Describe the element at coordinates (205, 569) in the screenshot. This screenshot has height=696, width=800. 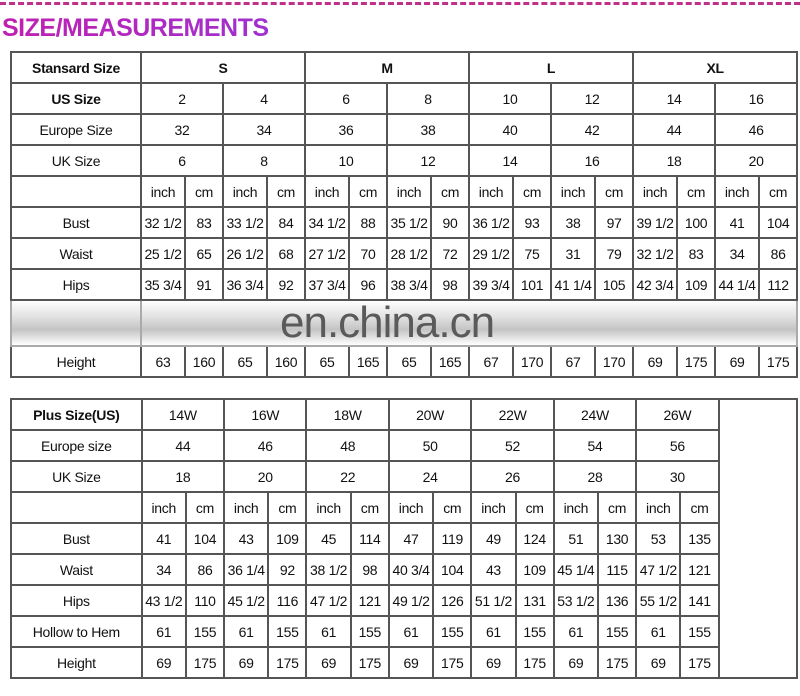
I see `measurement-cell: 86` at that location.